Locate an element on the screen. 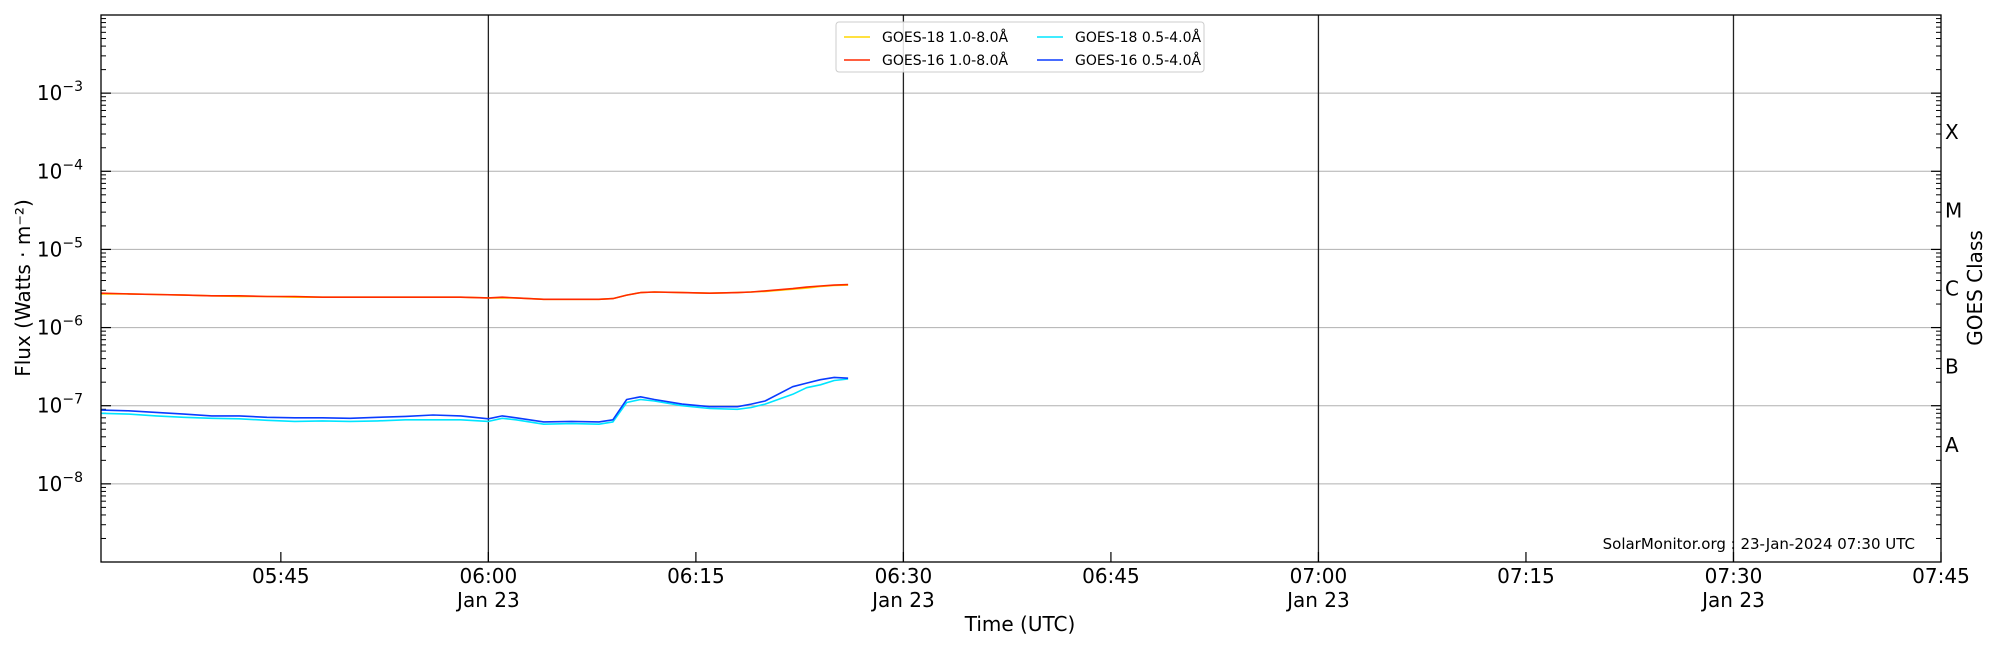 Image resolution: width=2000 pixels, height=650 pixels. y-tick-label: 10⁻³ is located at coordinates (60, 92).